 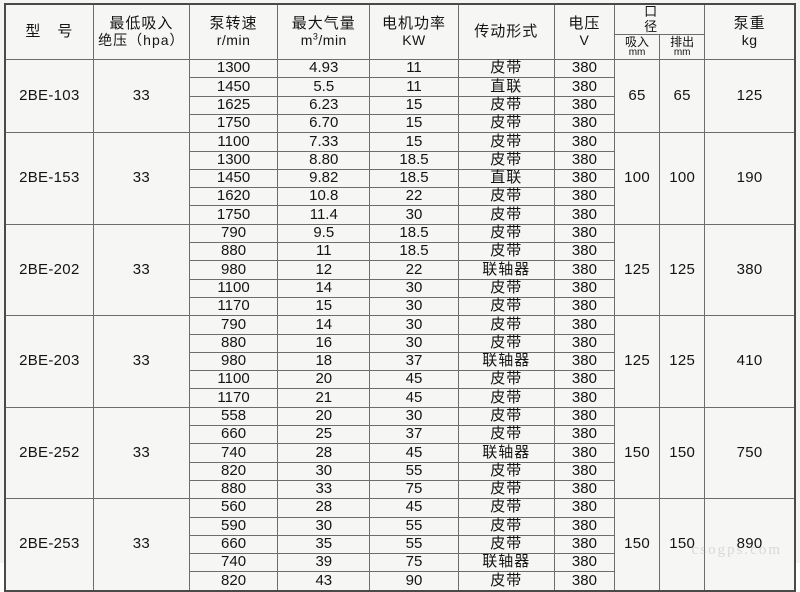 I want to click on cell-pump-speed: 1100, so click(x=233, y=288).